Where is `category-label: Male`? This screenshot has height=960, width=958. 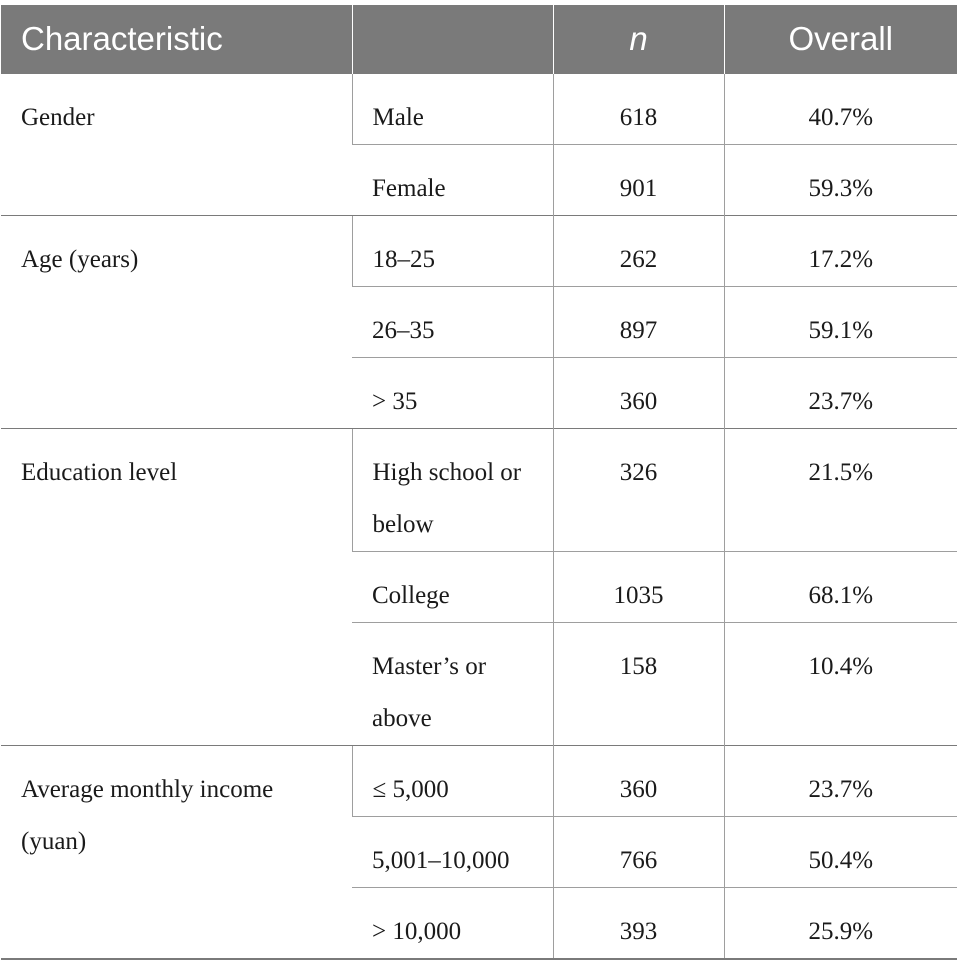
category-label: Male is located at coordinates (452, 109).